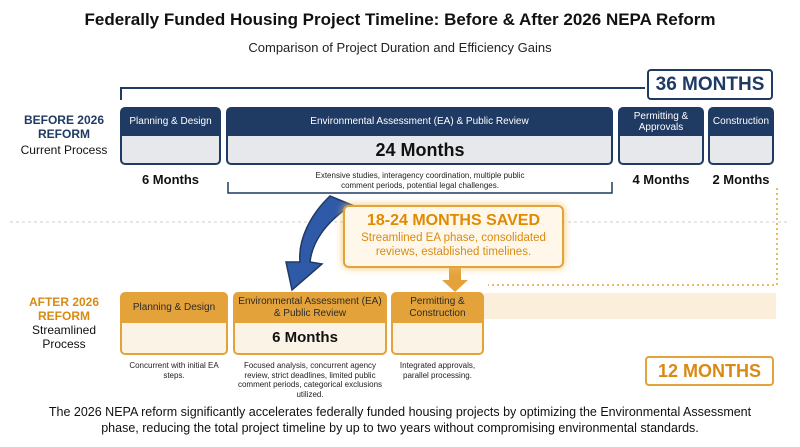 The image size is (800, 447). I want to click on after-label: AFTER 2026 REFORM, so click(64, 309).